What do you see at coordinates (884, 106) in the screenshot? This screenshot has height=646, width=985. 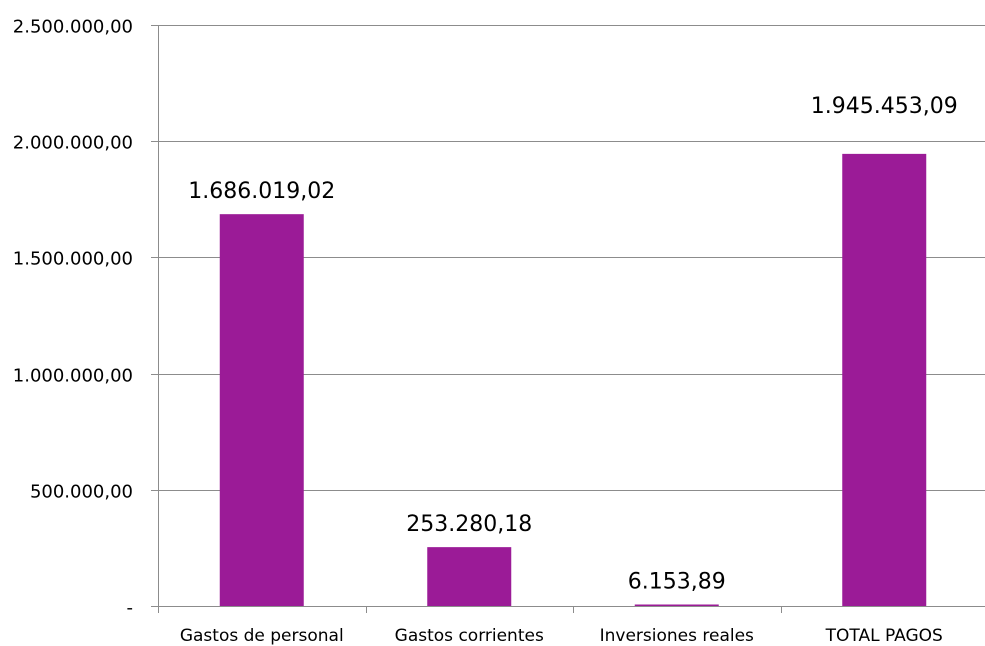 I see `data-label: 1.945.453,09` at bounding box center [884, 106].